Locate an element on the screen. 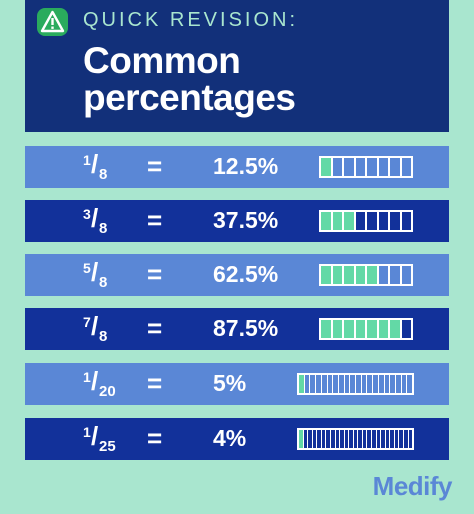  table-row: 5/8 = 62.5% is located at coordinates (237, 275).